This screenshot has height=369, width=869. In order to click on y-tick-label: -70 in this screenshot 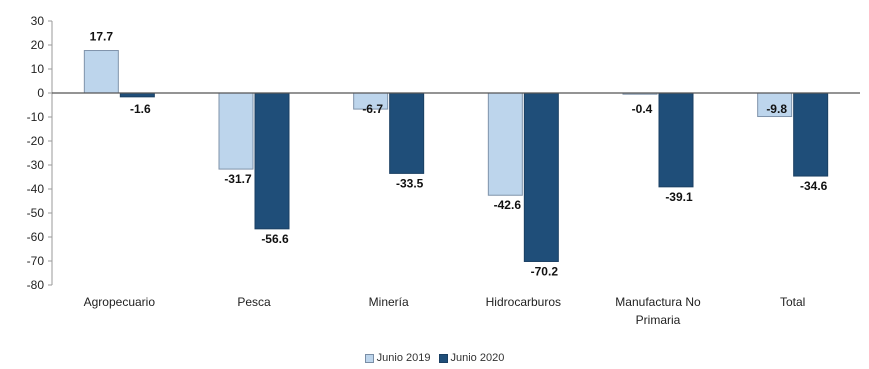, I will do `click(36, 261)`.